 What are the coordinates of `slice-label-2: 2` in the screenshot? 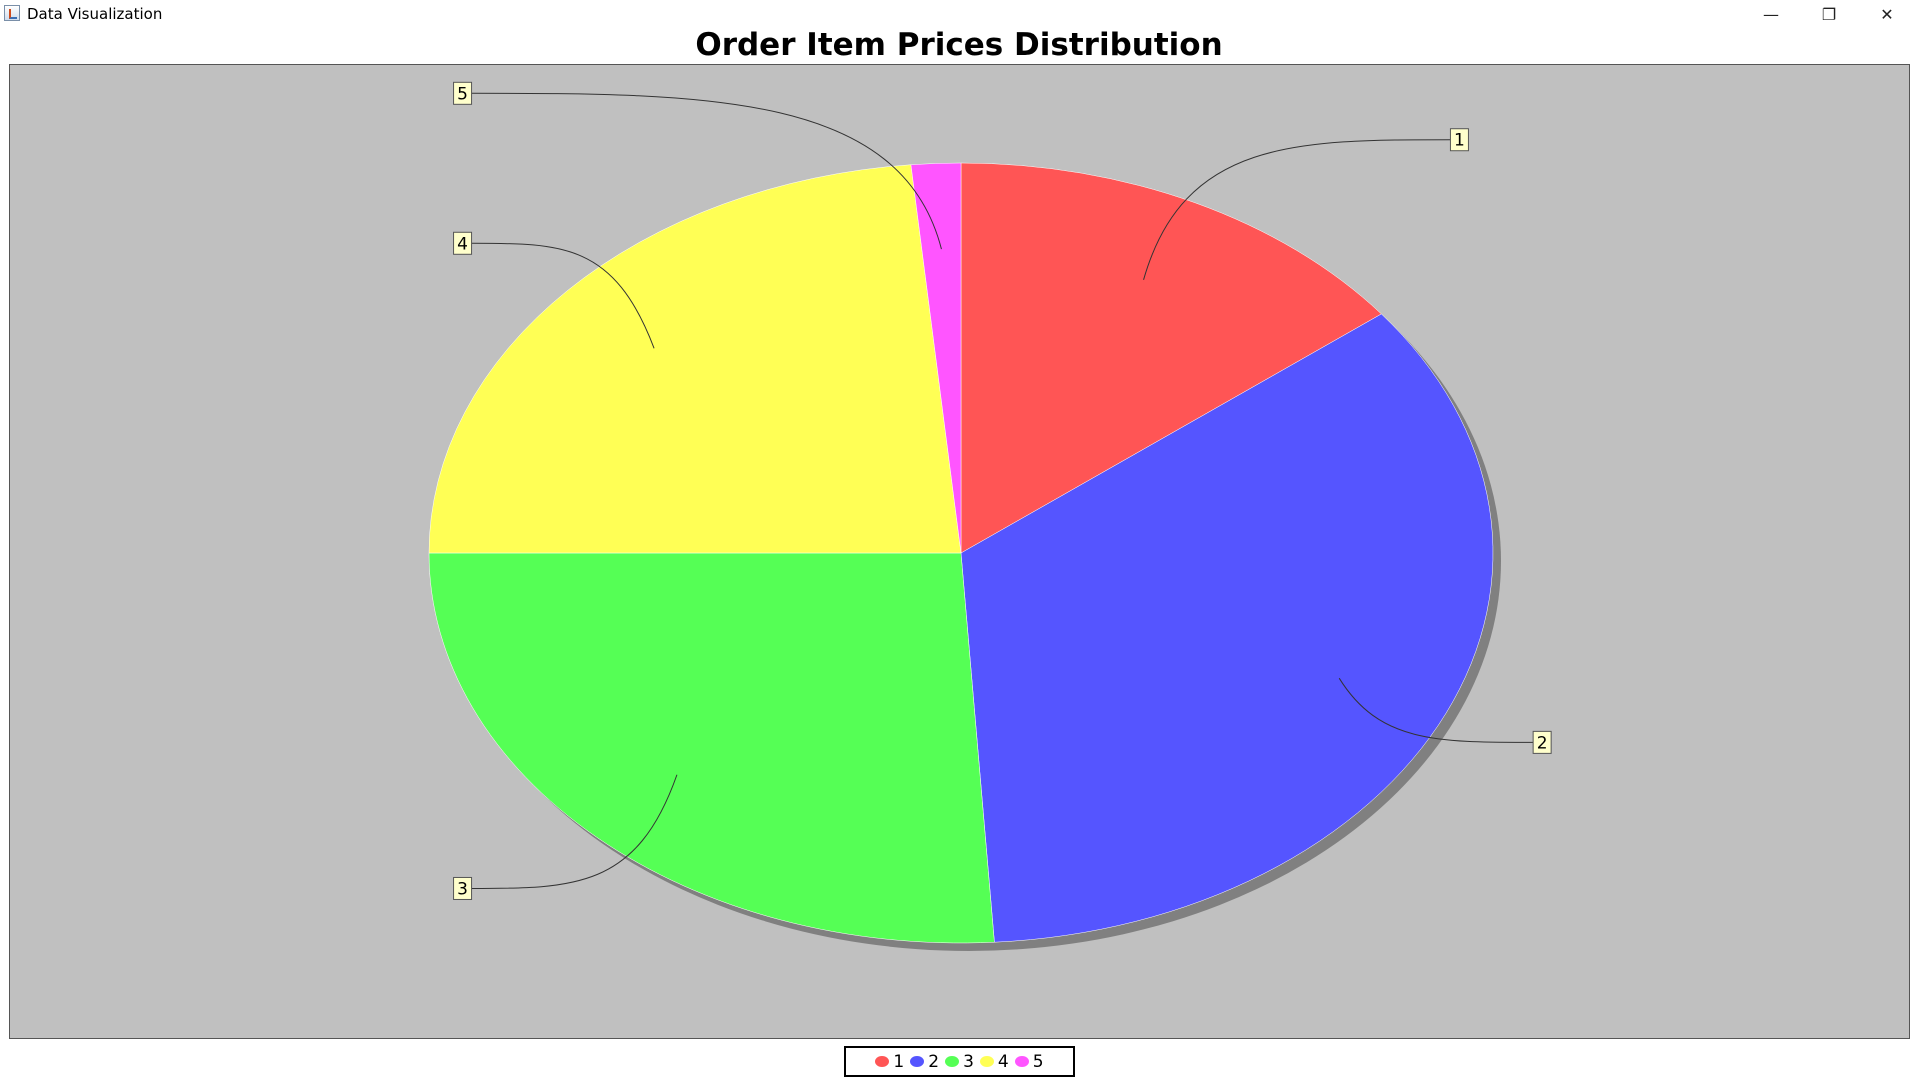 It's located at (1542, 743).